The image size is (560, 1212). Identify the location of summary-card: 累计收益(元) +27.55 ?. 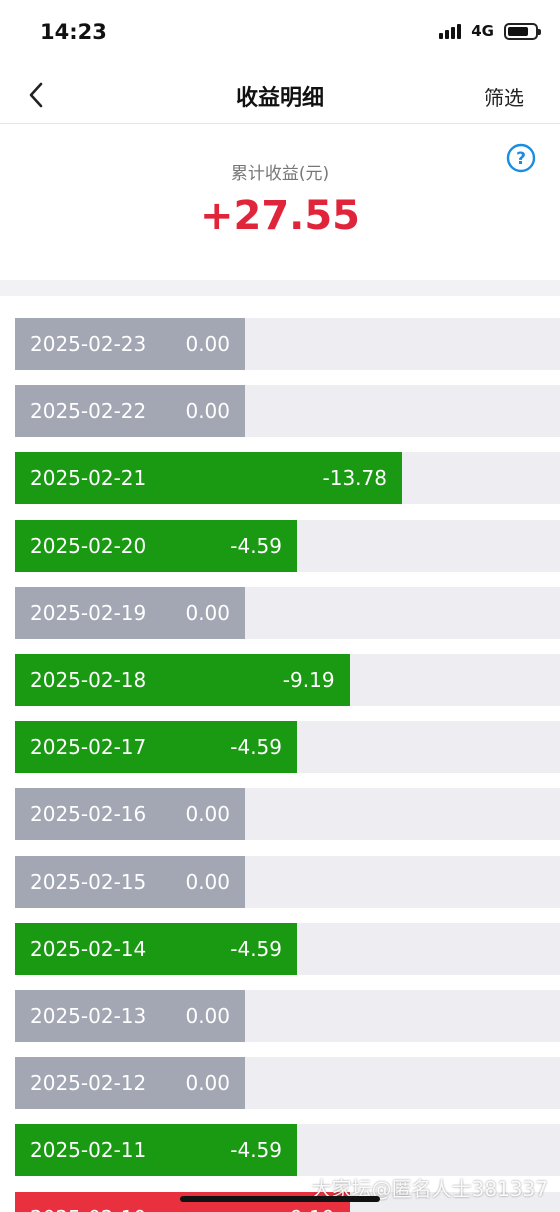
(280, 202).